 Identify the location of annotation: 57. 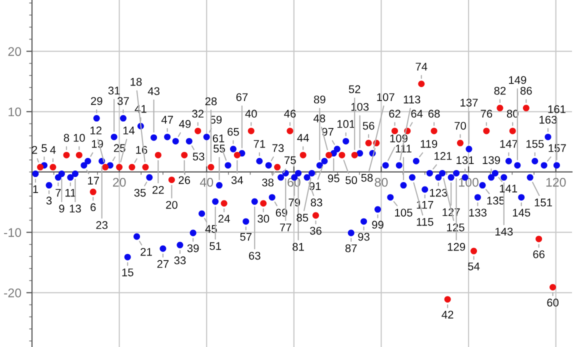
(246, 236).